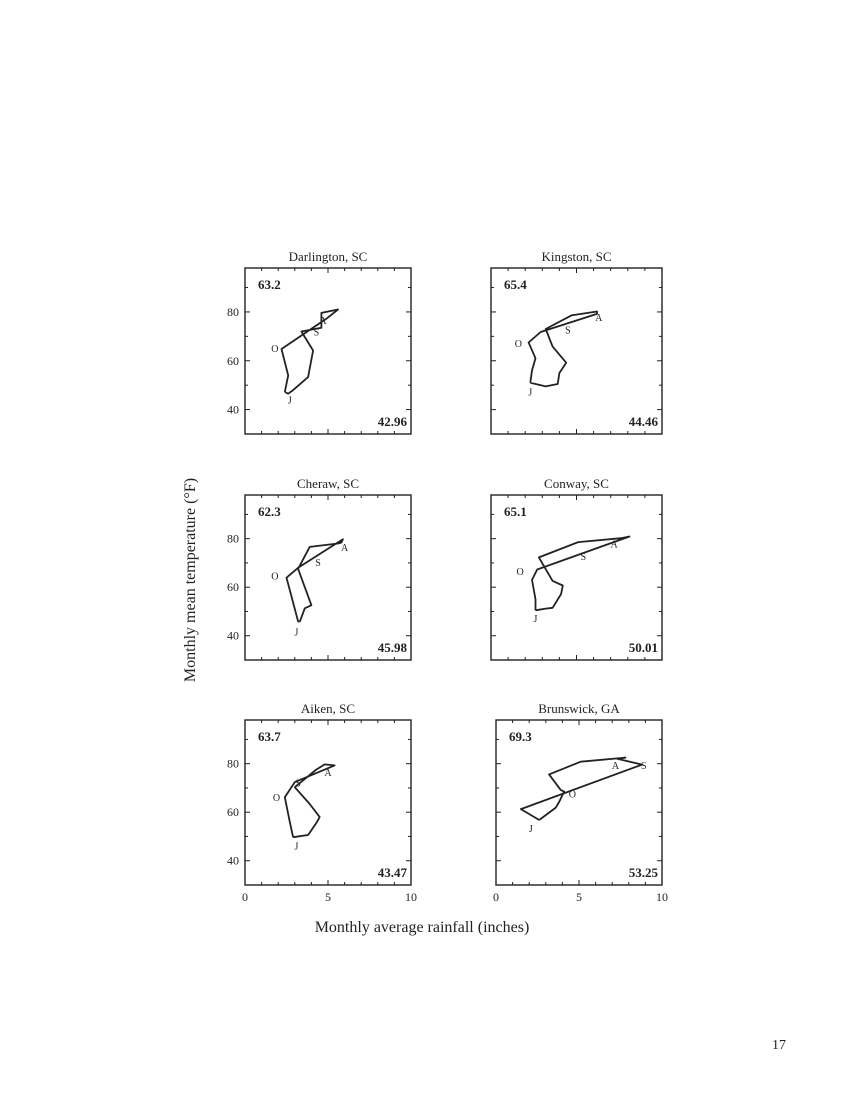  I want to click on panel-title: Darlington, SC, so click(328, 256).